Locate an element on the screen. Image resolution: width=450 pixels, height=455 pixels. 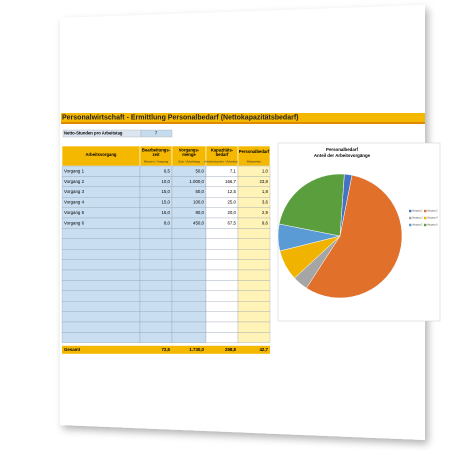
chart-title: Personalbedarf is located at coordinates (342, 149).